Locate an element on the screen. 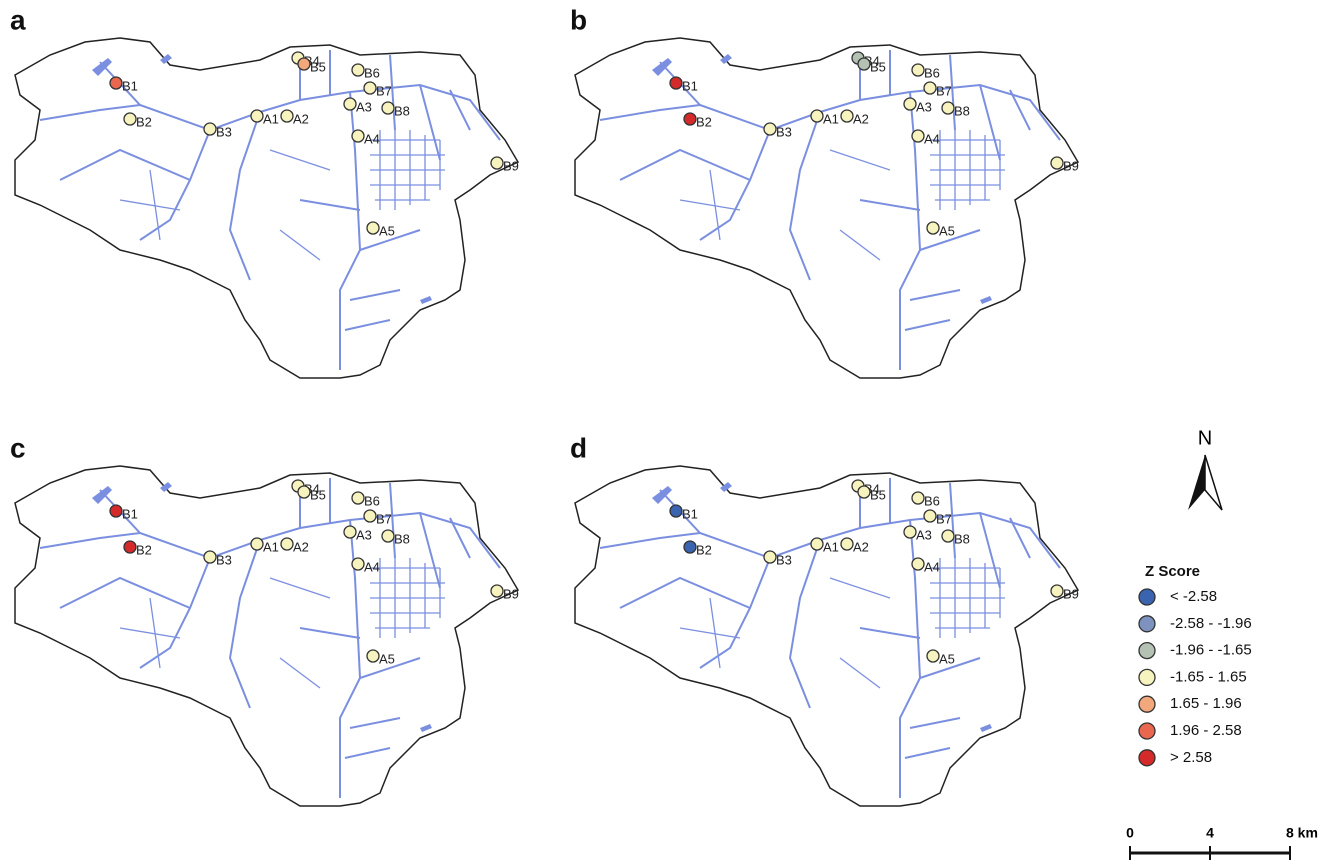 The width and height of the screenshot is (1336, 867). north-label: N is located at coordinates (1205, 438).